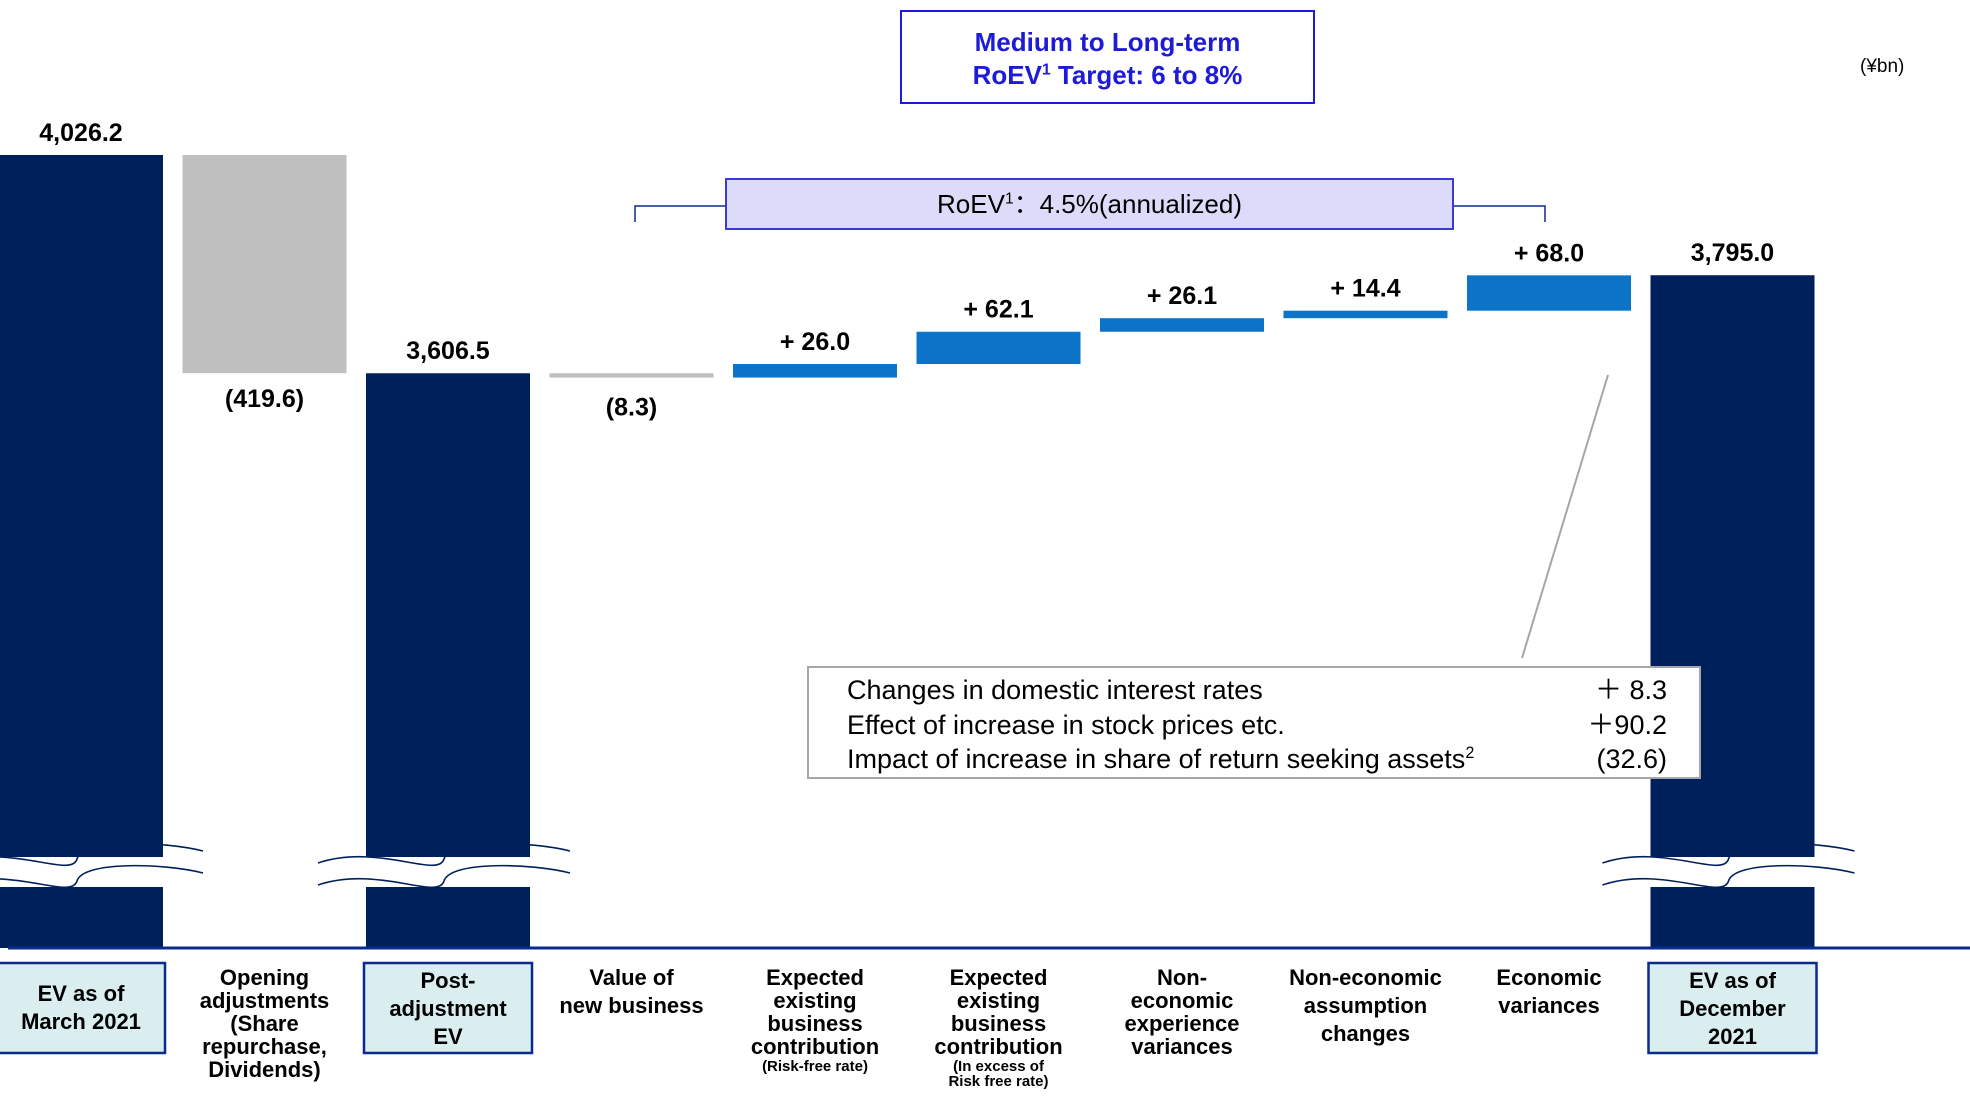 The width and height of the screenshot is (1970, 1101). Describe the element at coordinates (1182, 1023) in the screenshot. I see `category-label-line: experience` at that location.